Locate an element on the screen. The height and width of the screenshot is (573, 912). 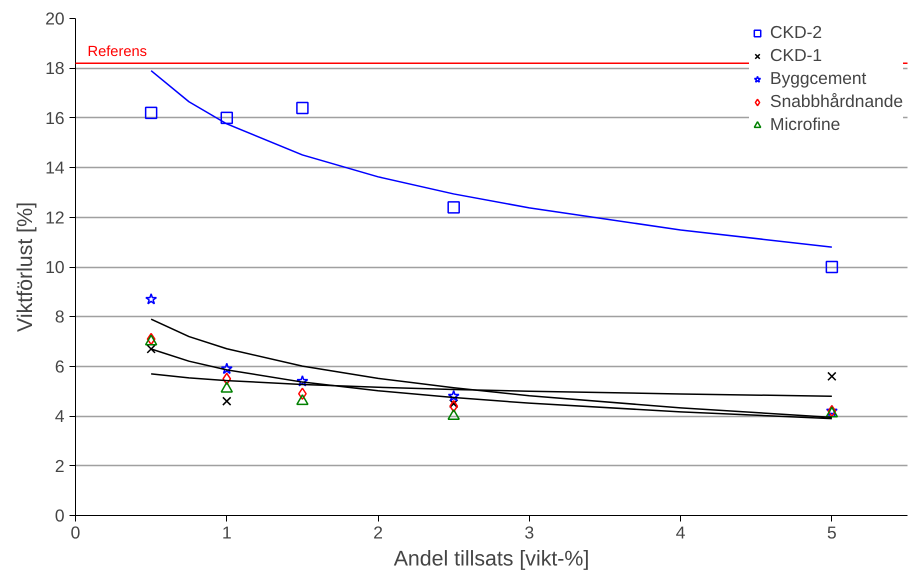
y-tick-label: 6 is located at coordinates (59, 366).